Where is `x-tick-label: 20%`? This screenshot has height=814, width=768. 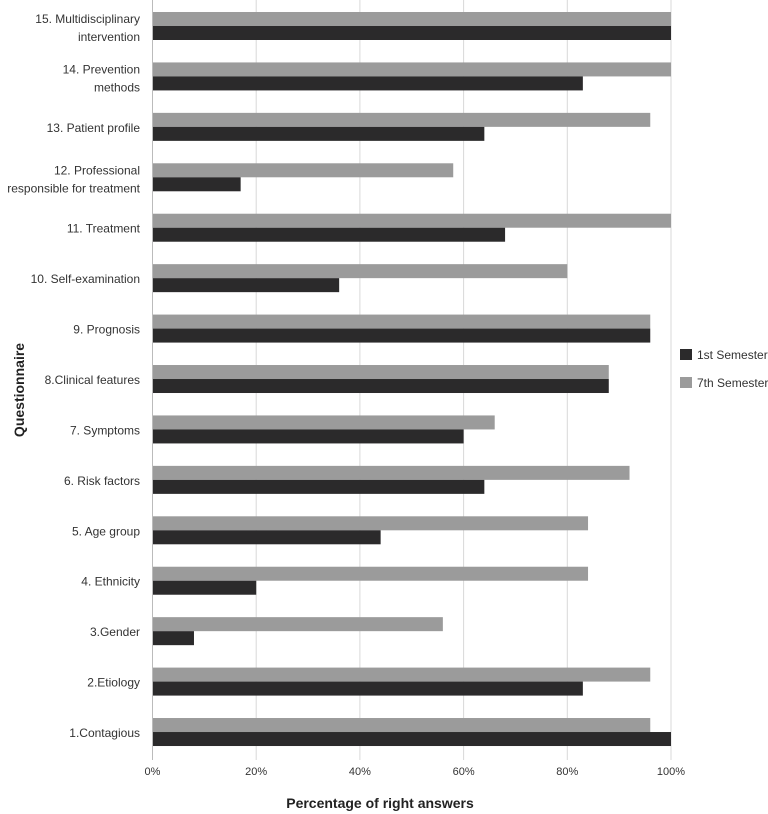
x-tick-label: 20% is located at coordinates (256, 772).